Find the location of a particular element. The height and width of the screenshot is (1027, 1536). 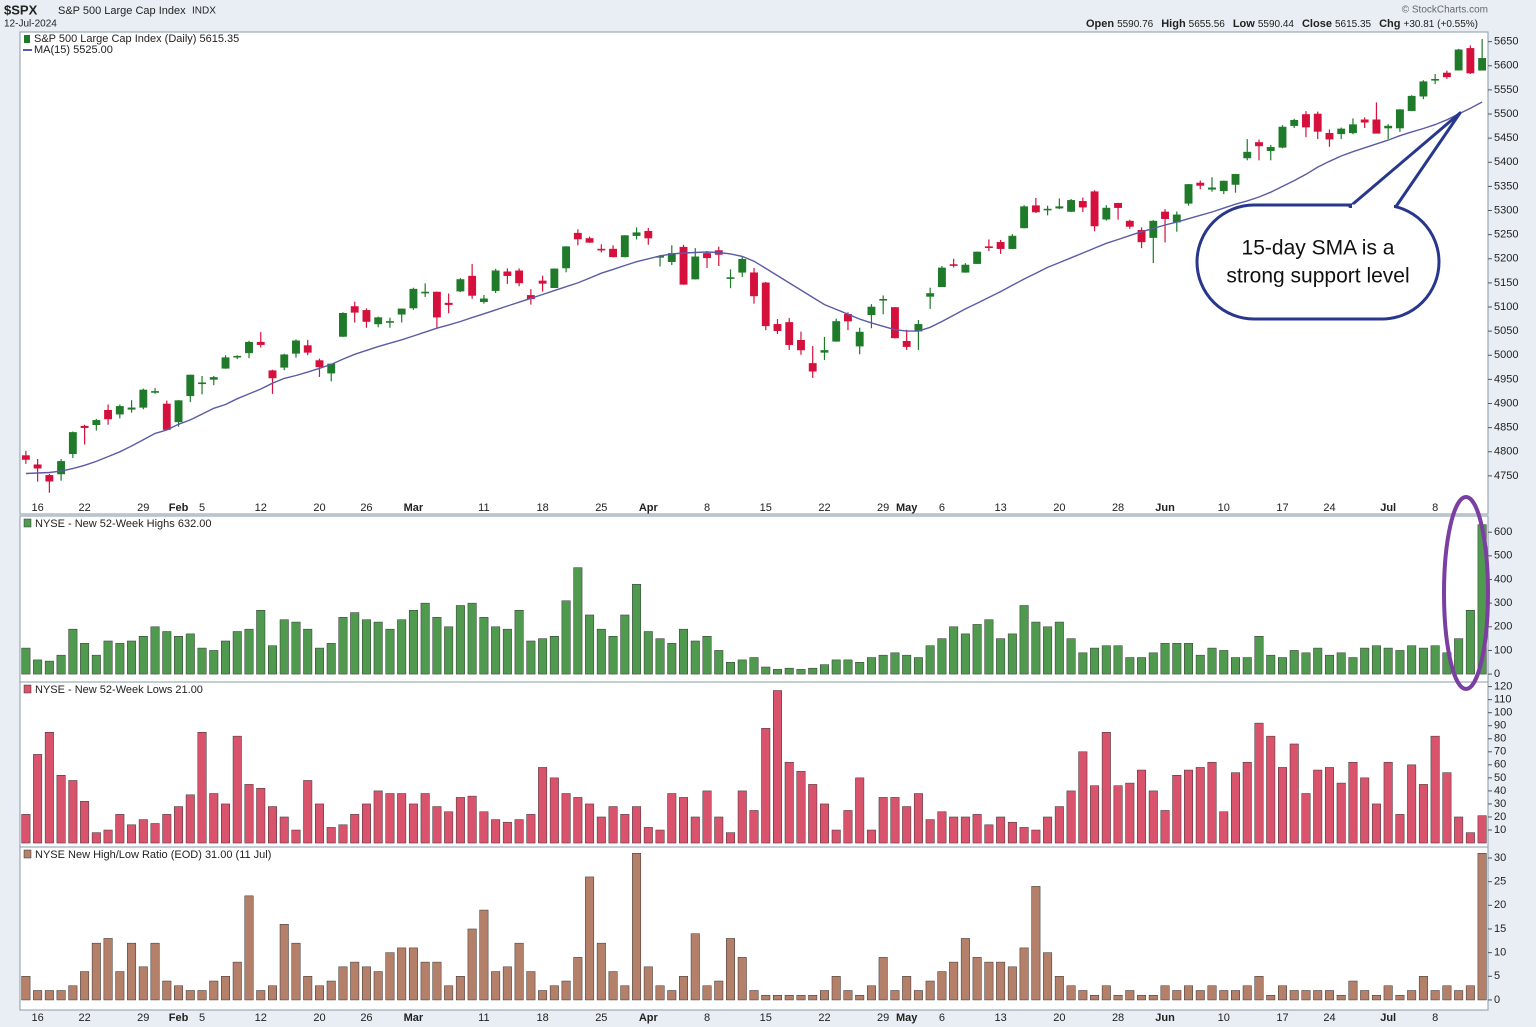

quote-label: Open is located at coordinates (1100, 24).